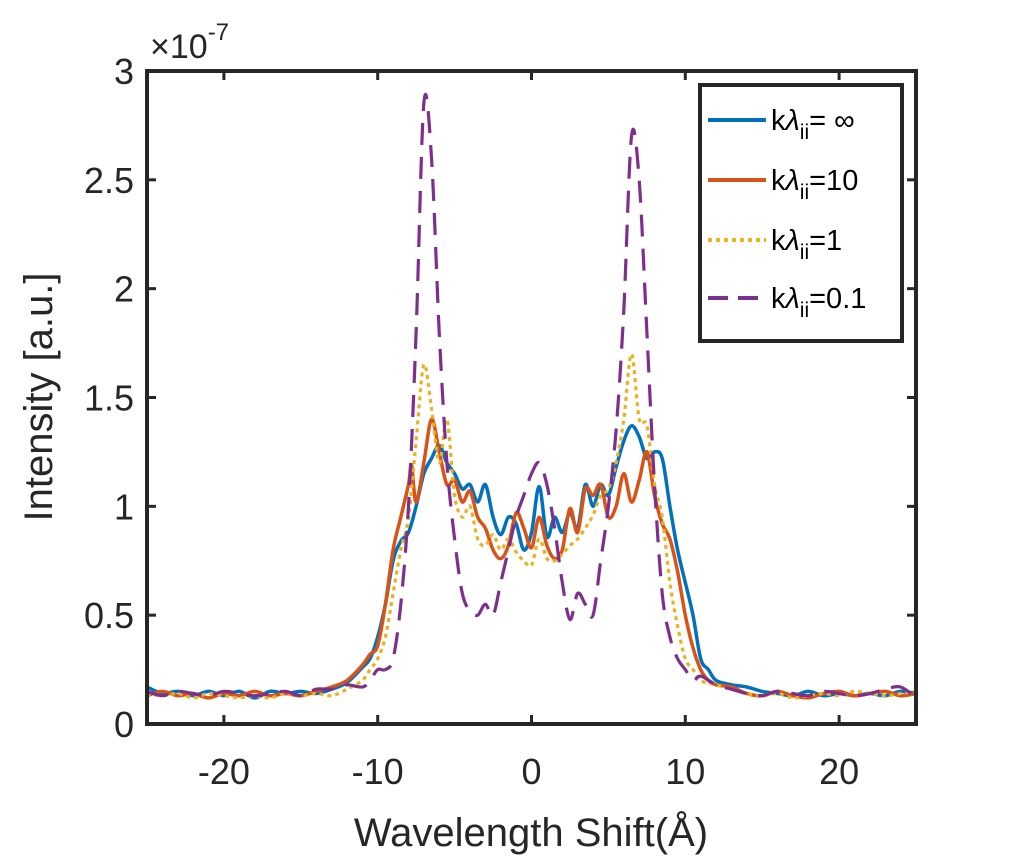  Describe the element at coordinates (109, 180) in the screenshot. I see `y-tick-label: 2.5` at that location.